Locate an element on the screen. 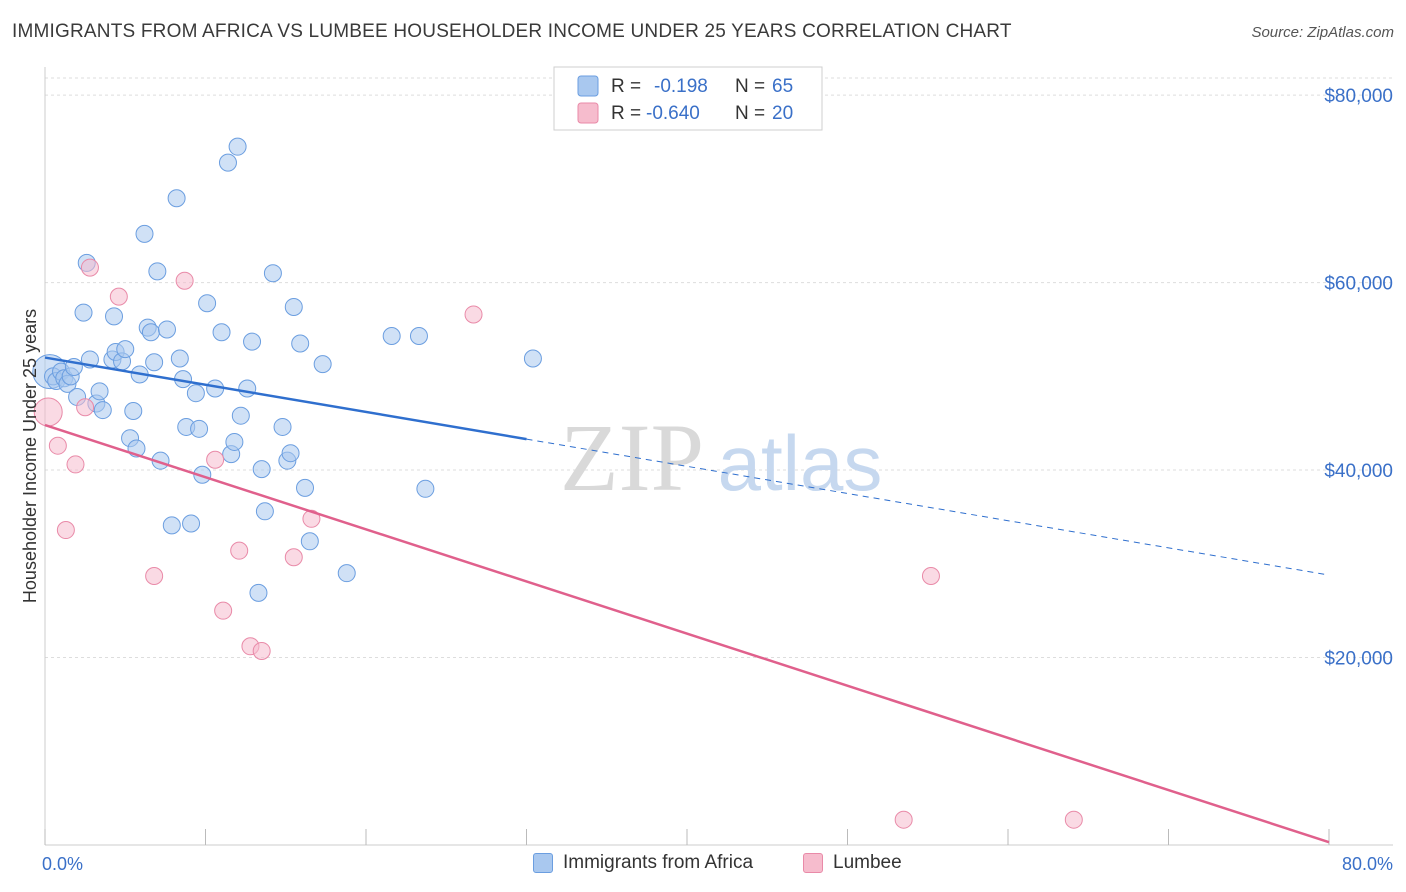 This screenshot has width=1406, height=892. y-tick-label: $60,000 is located at coordinates (1358, 284).